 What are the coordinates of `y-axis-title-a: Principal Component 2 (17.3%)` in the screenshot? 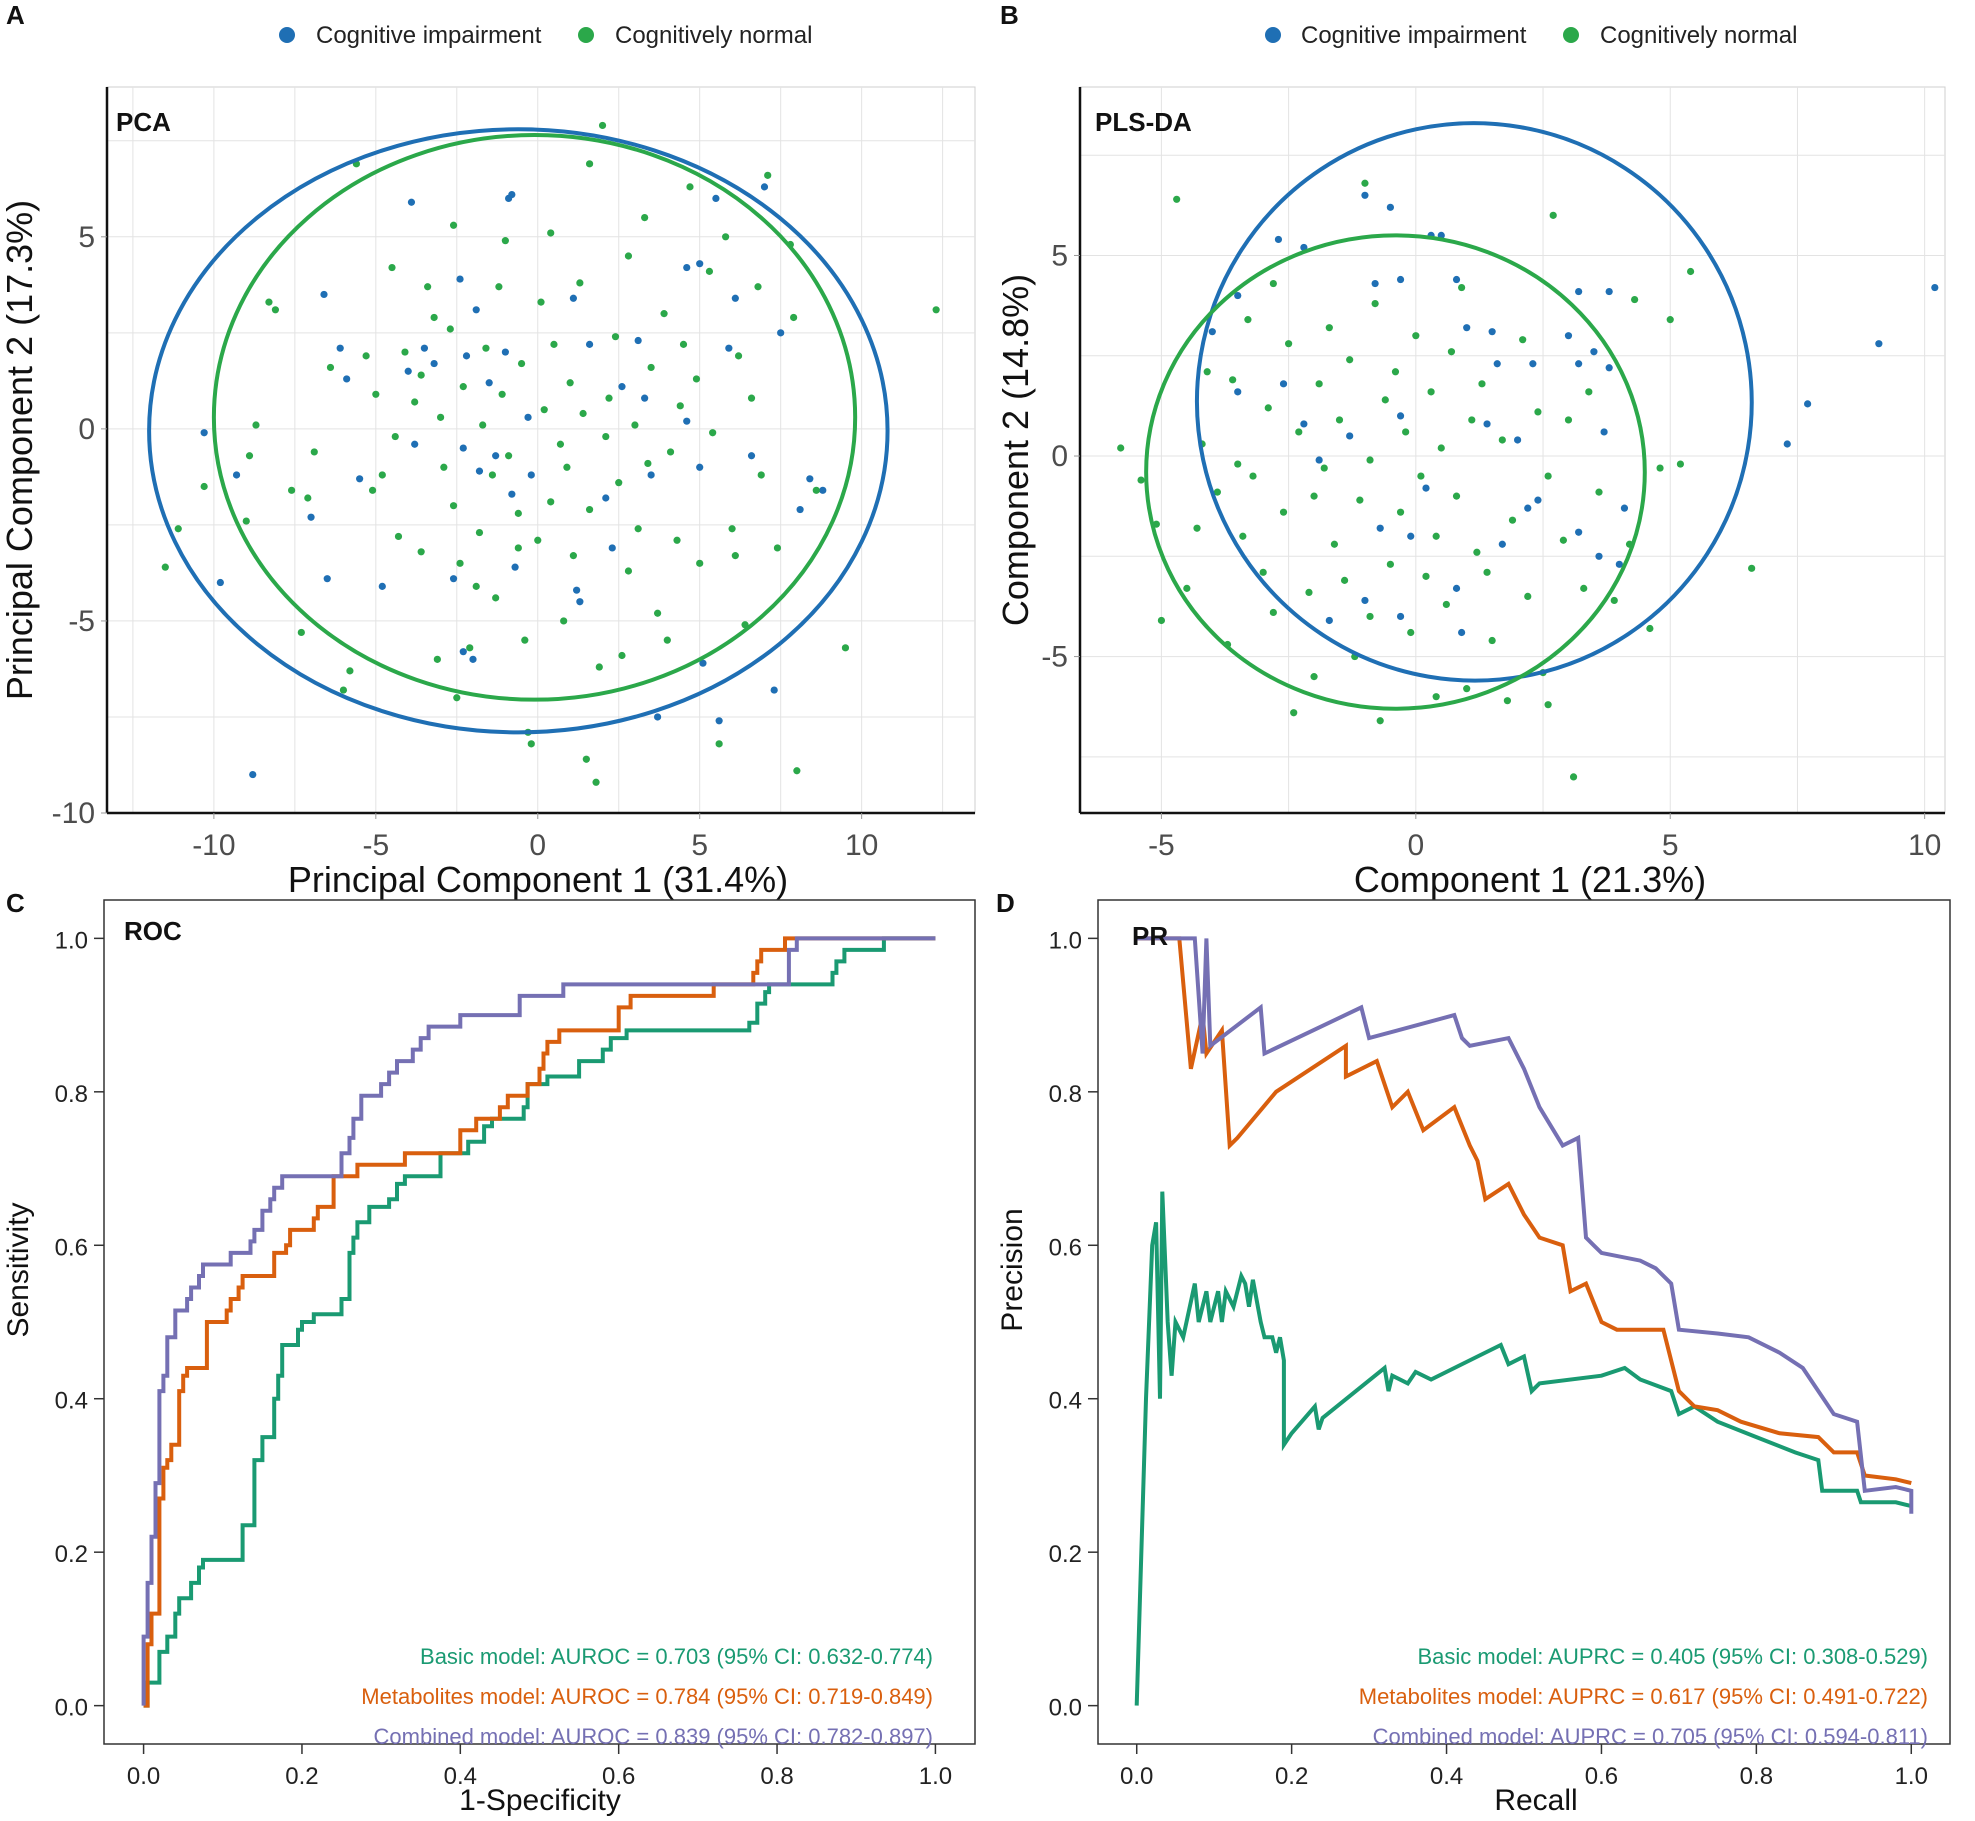 It's located at (20, 450).